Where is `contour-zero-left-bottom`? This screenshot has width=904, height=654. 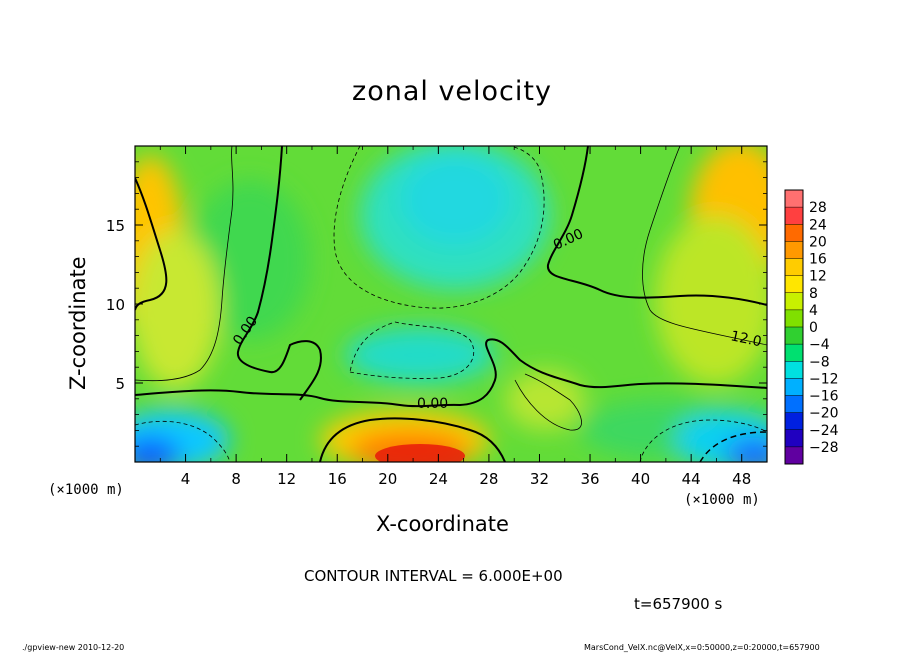
contour-zero-left-bottom is located at coordinates (451, 373).